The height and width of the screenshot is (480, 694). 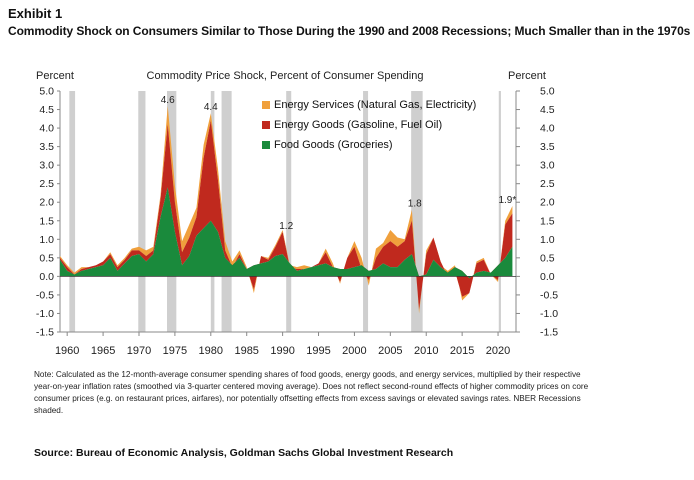 I want to click on peak-annotation-4: 1.9*, so click(x=507, y=200).